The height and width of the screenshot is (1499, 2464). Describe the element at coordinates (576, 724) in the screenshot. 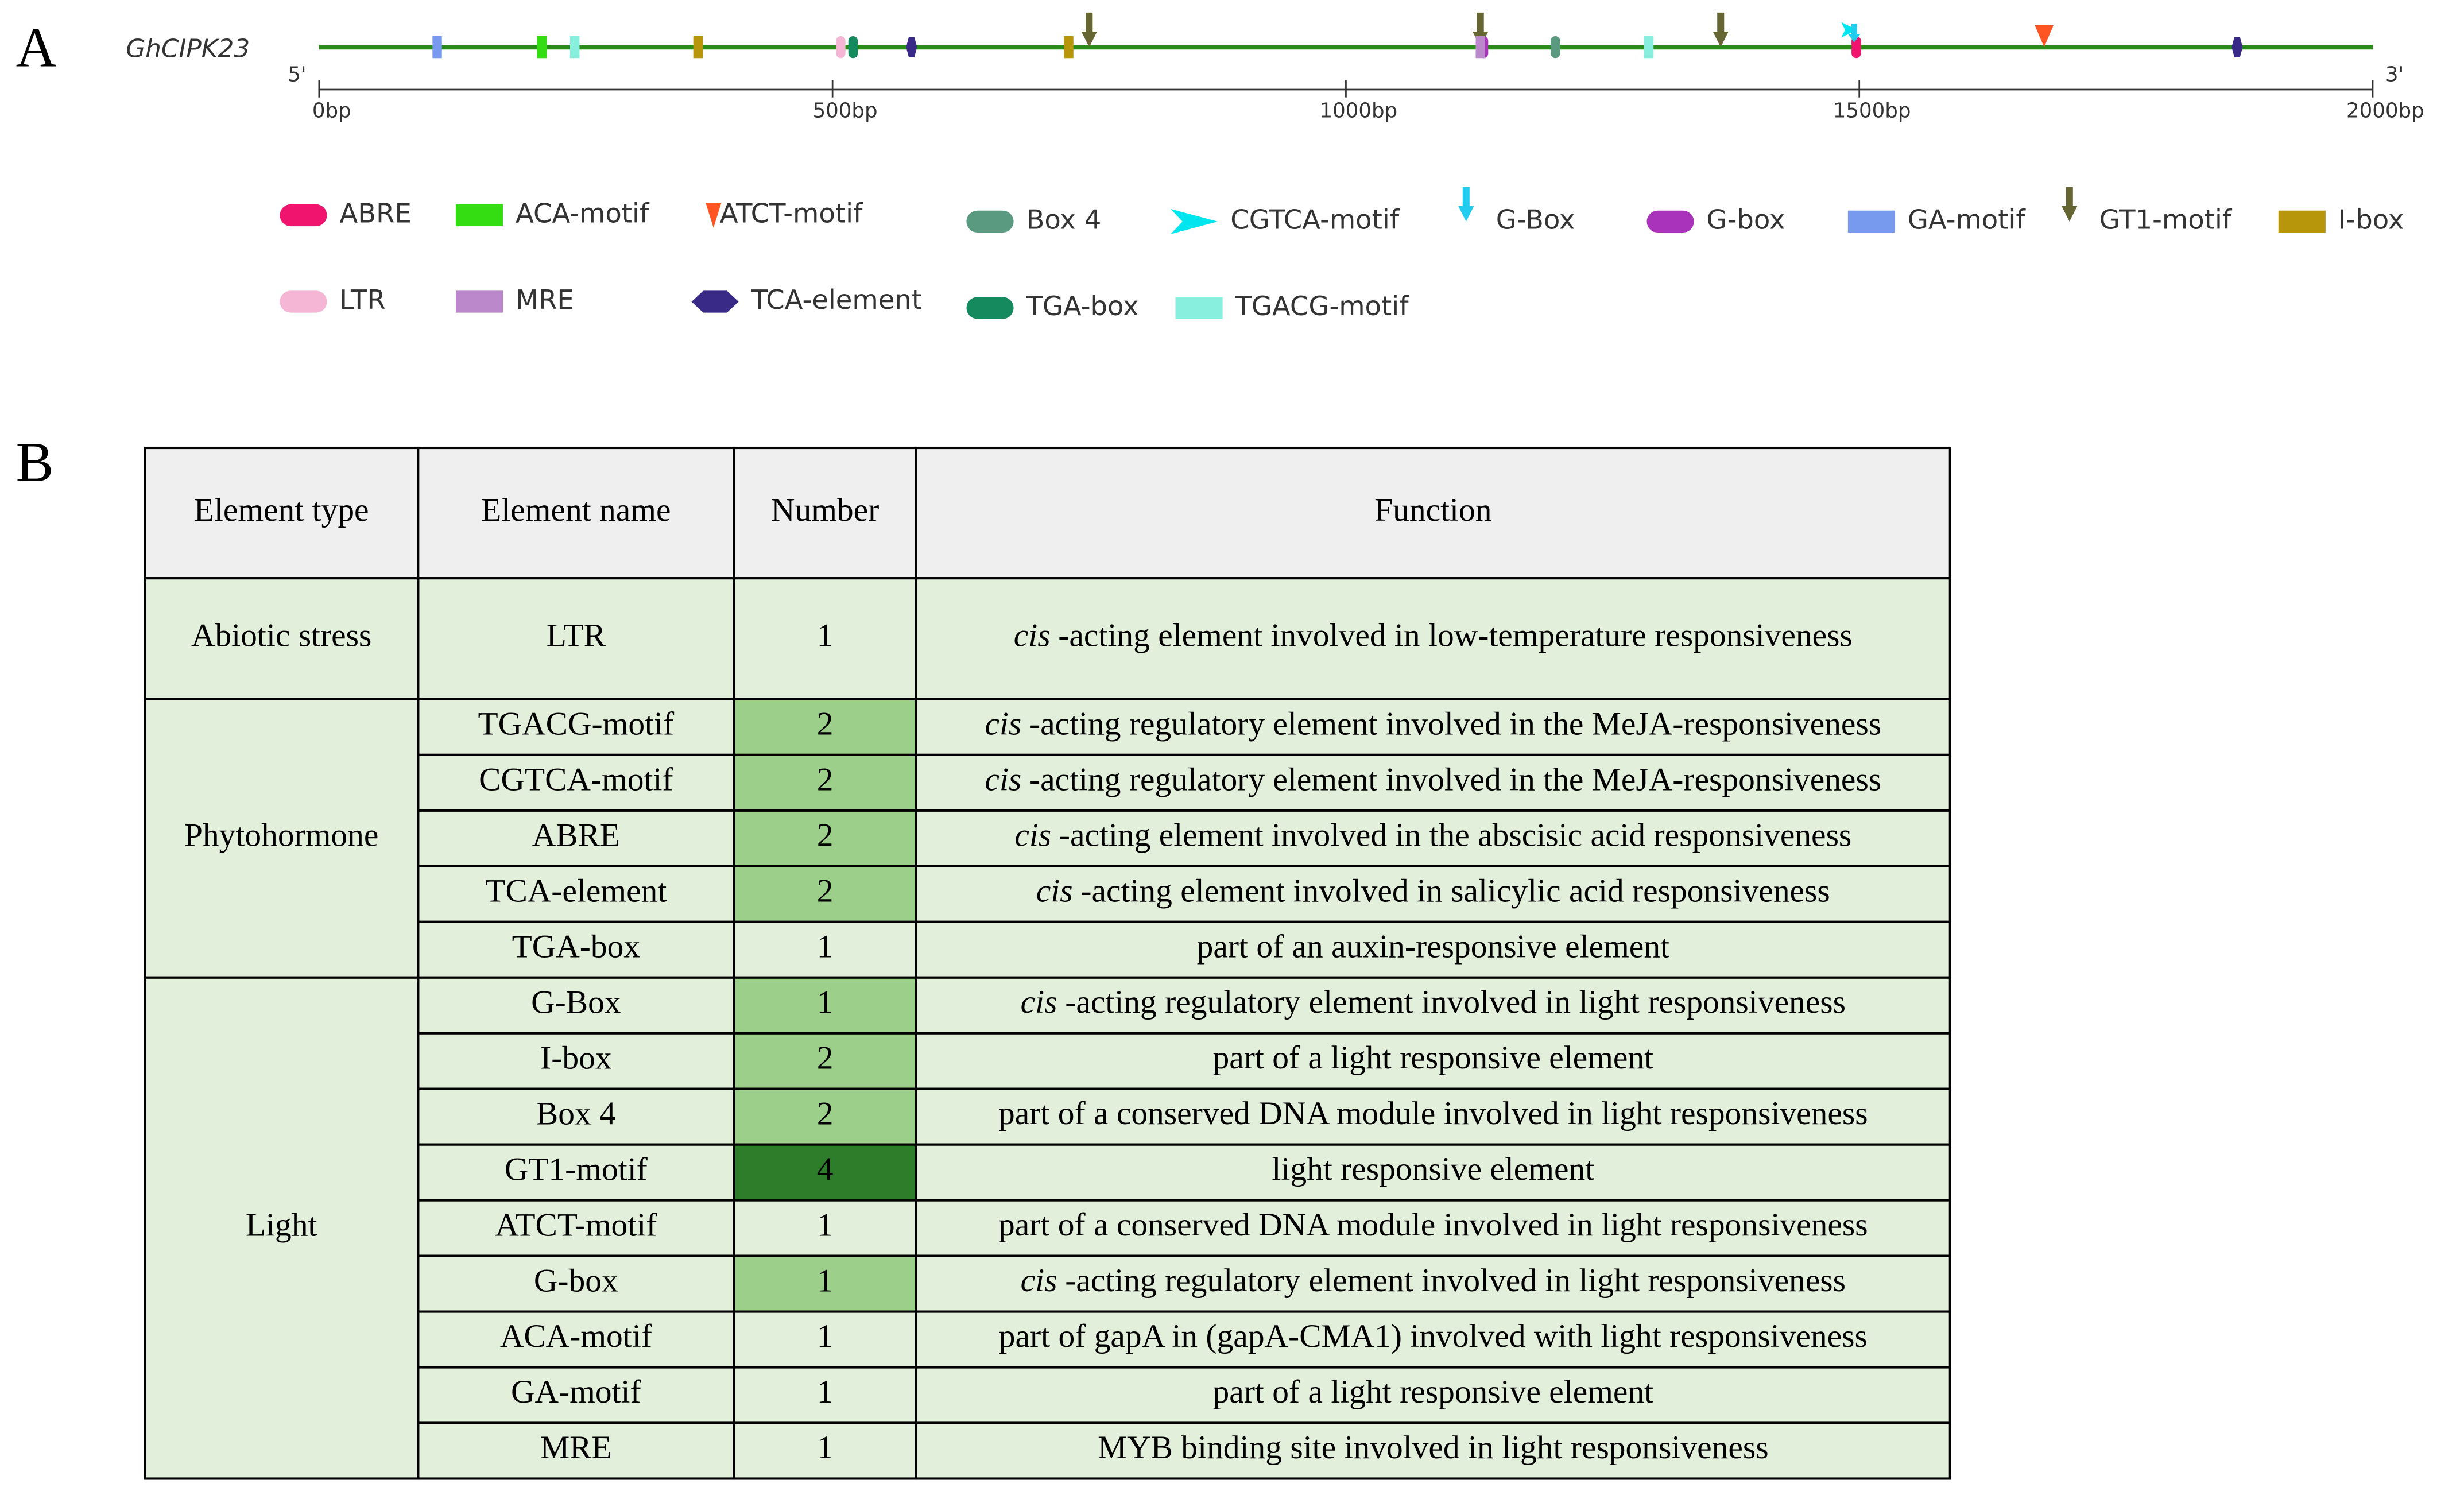

I see `element-name: TGACG-motif` at that location.